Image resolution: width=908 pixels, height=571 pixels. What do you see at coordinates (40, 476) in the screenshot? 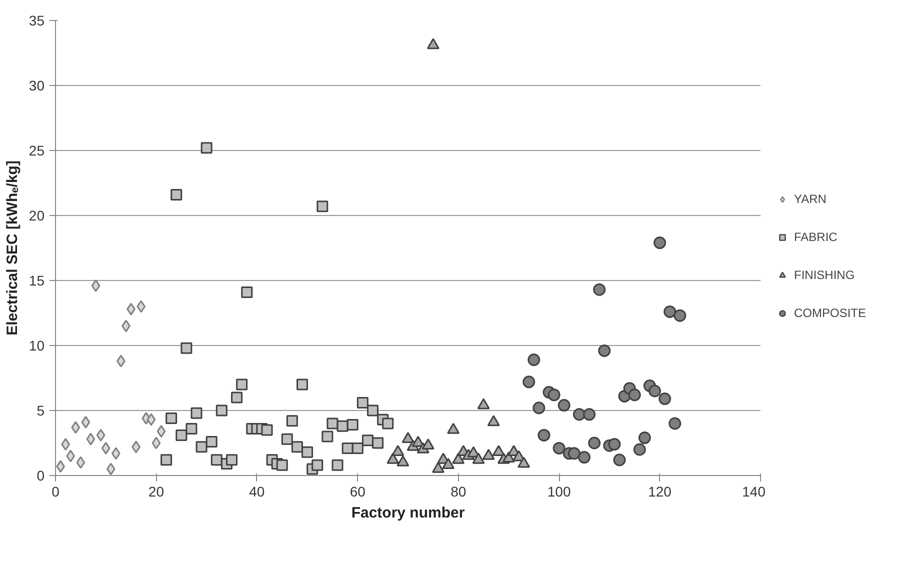
I see `y-tick-label: 0` at bounding box center [40, 476].